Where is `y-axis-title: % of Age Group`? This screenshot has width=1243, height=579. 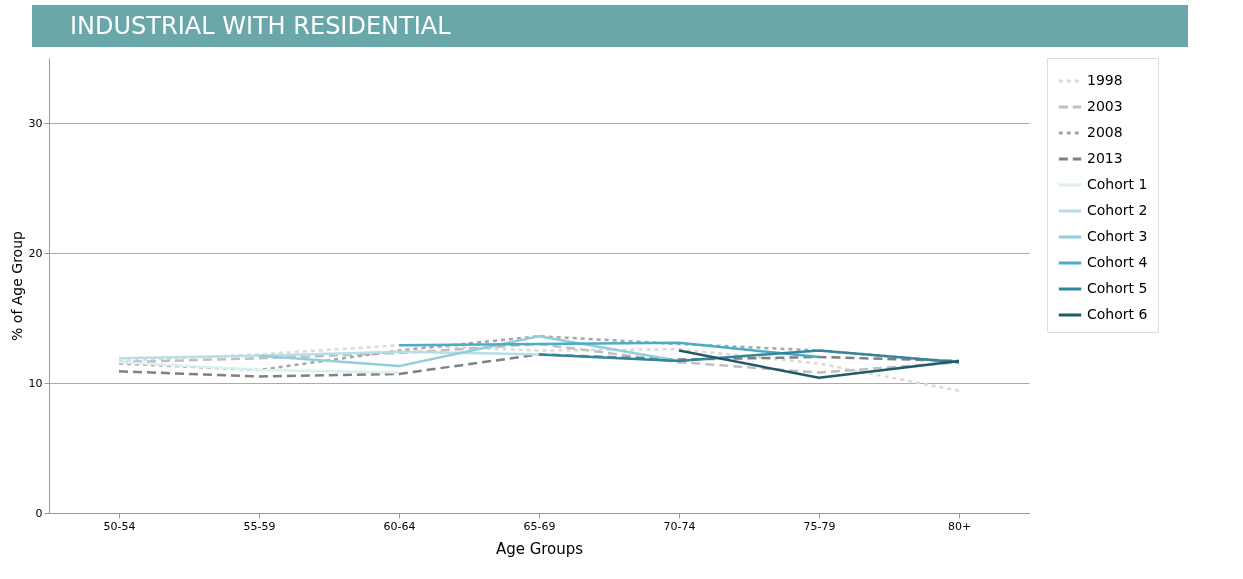 y-axis-title: % of Age Group is located at coordinates (16, 285).